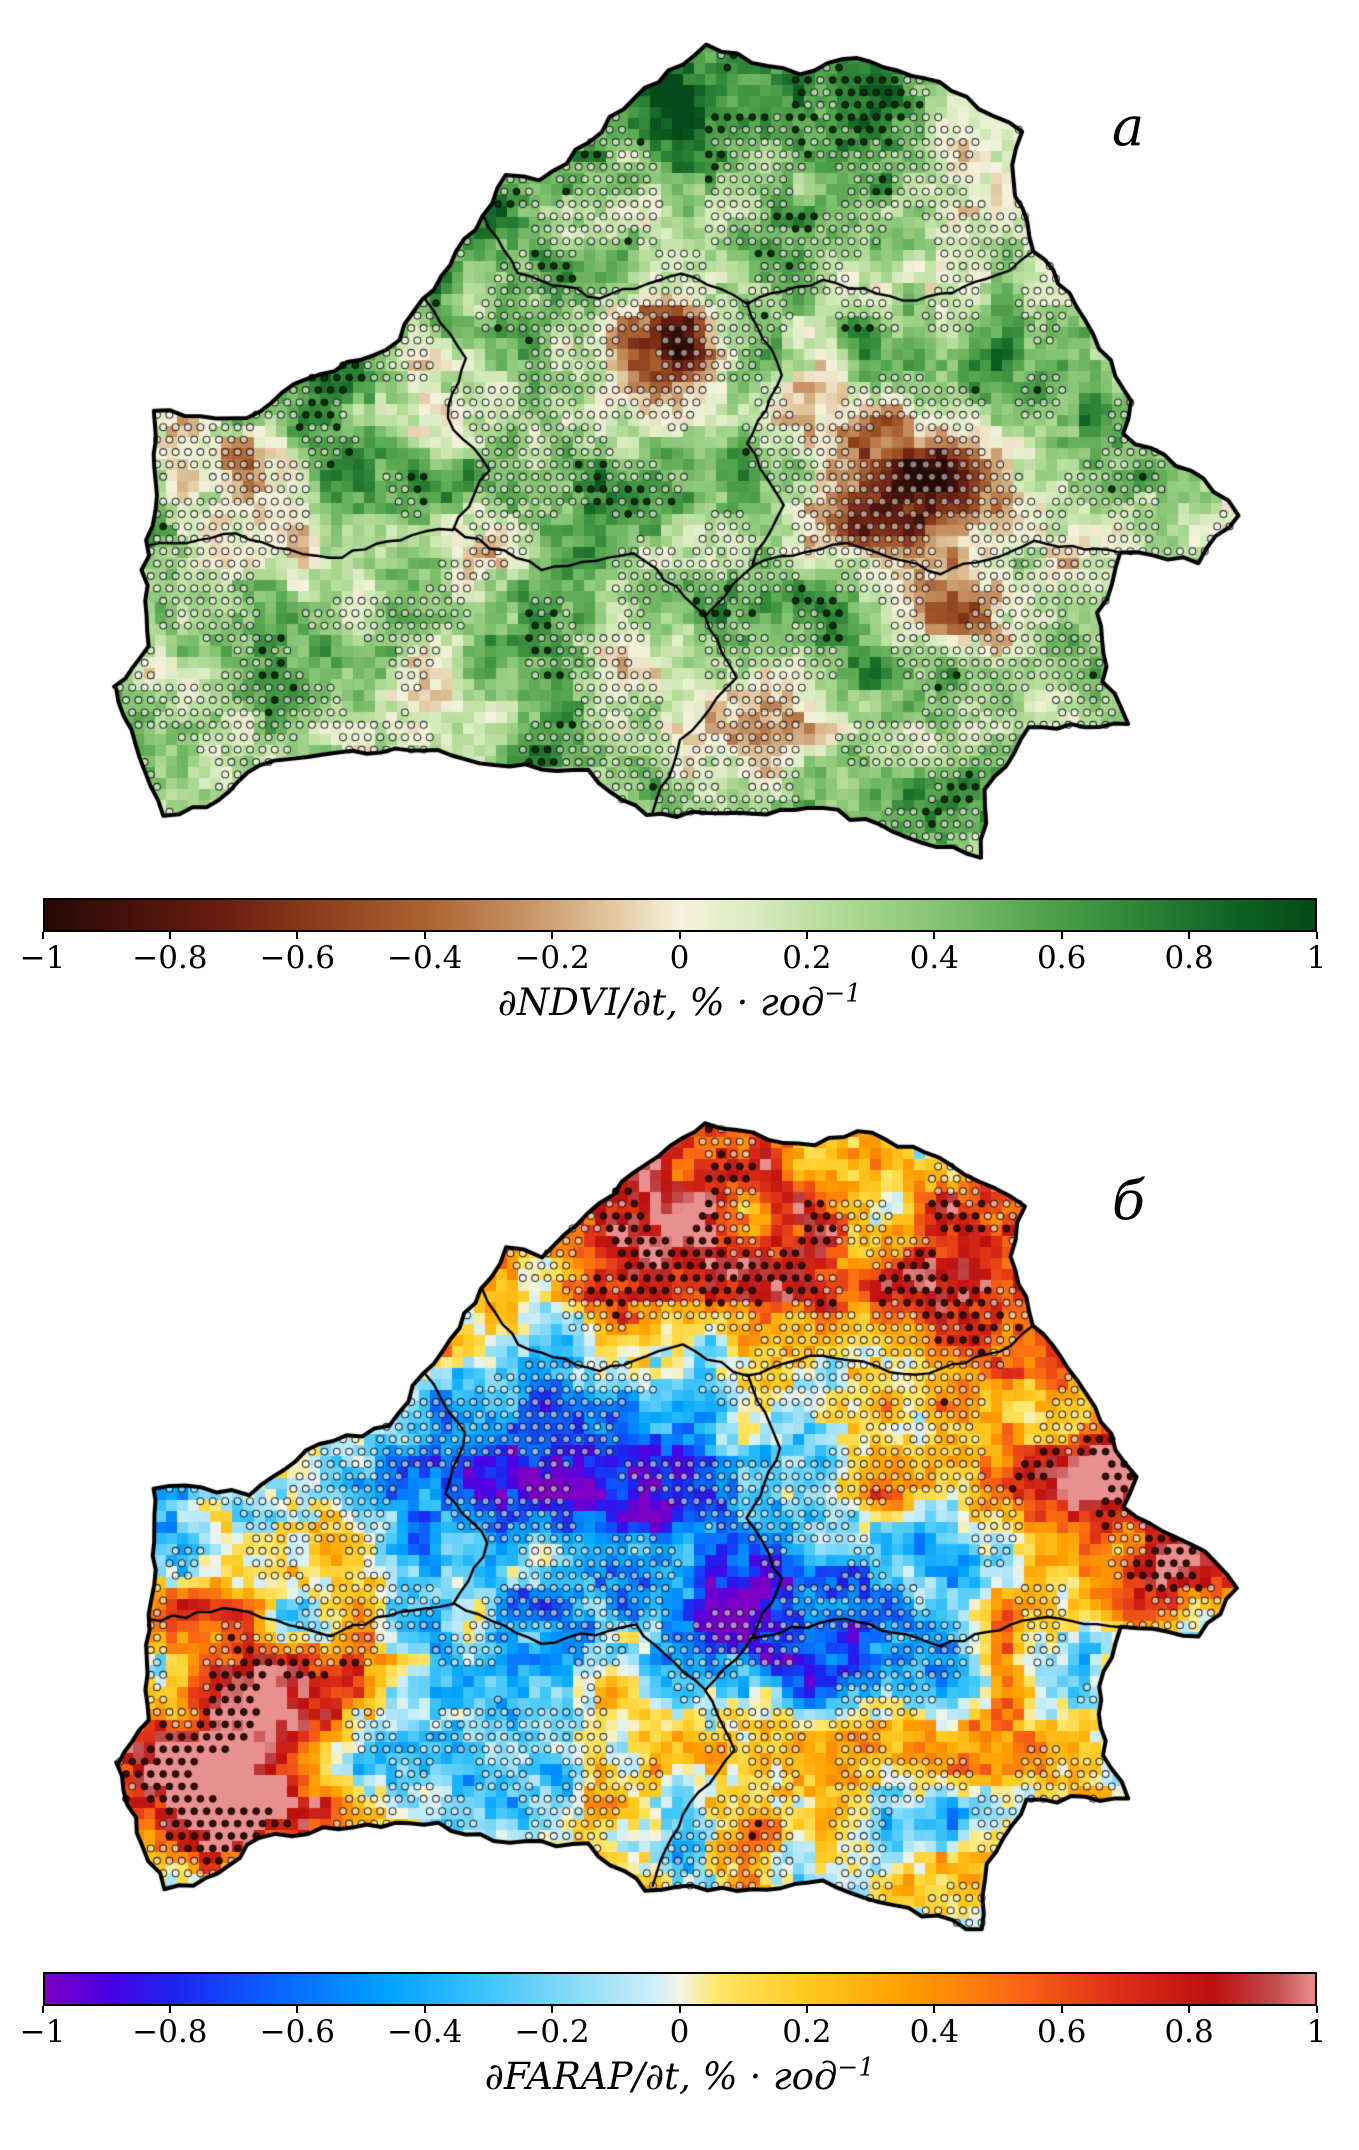  I want to click on farap-colorbar-caption: ∂FARAP/∂t, % · год−1, so click(680, 2076).